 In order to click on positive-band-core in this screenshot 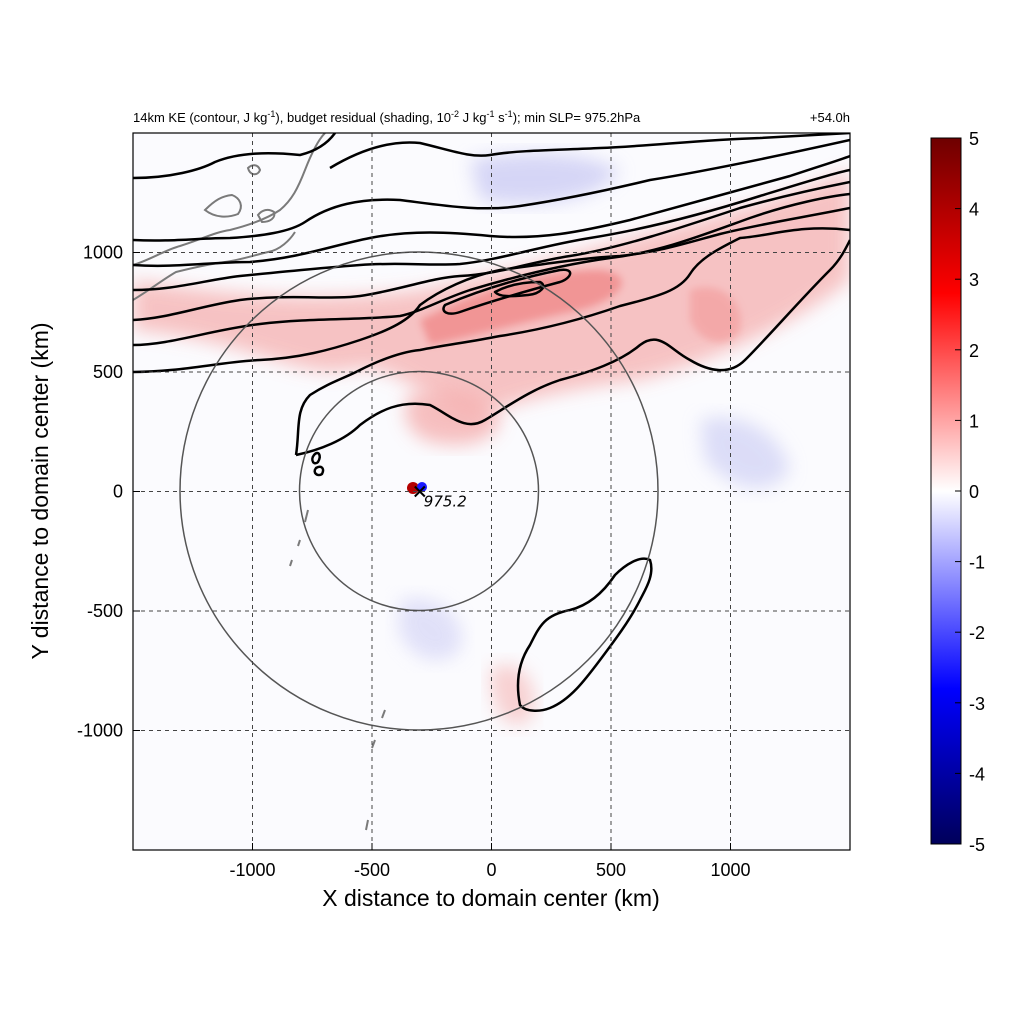, I will do `click(521, 307)`.